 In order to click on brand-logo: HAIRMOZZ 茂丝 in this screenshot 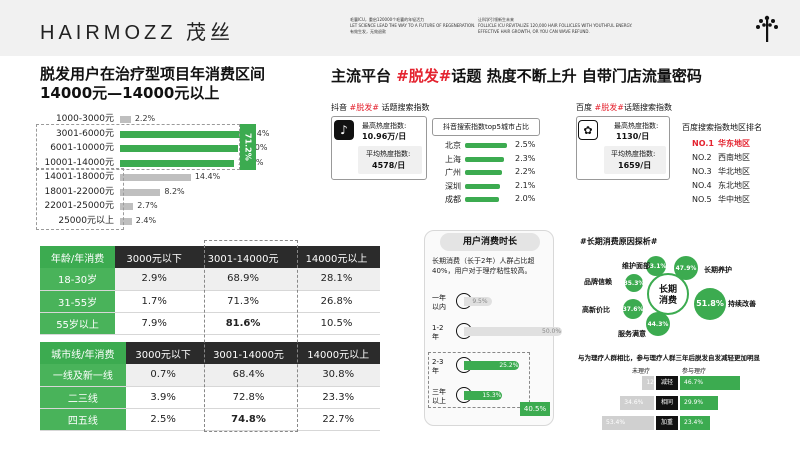, I will do `click(137, 33)`.